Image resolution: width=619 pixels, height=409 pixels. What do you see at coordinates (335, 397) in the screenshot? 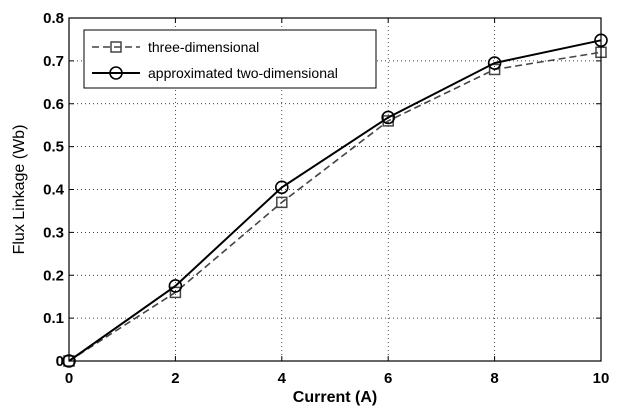
I see `x-axis-label: Current (A)` at bounding box center [335, 397].